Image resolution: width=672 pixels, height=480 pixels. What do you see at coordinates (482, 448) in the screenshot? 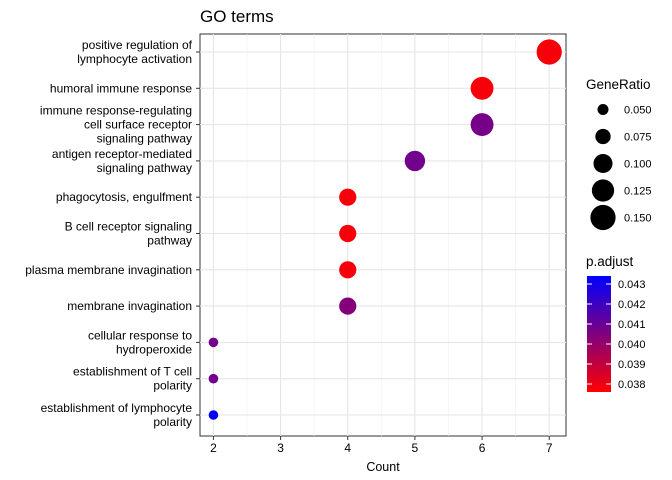
I see `x-tick-label: 6` at bounding box center [482, 448].